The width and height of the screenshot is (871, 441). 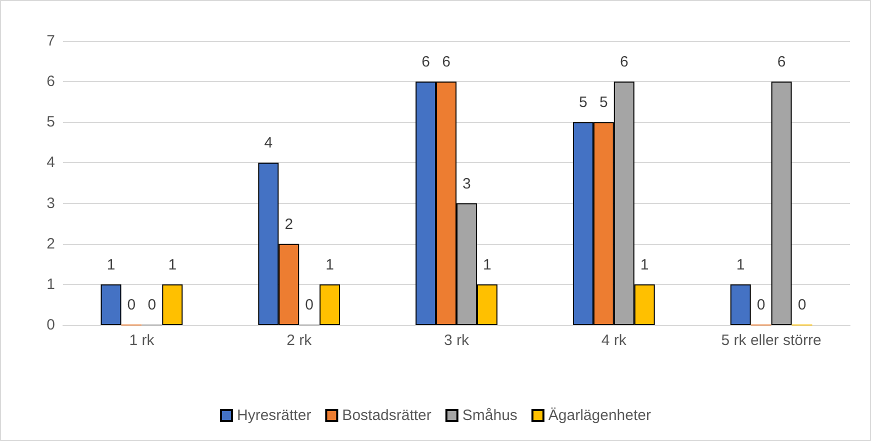 What do you see at coordinates (274, 415) in the screenshot?
I see `legend-label: Hyresrätter` at bounding box center [274, 415].